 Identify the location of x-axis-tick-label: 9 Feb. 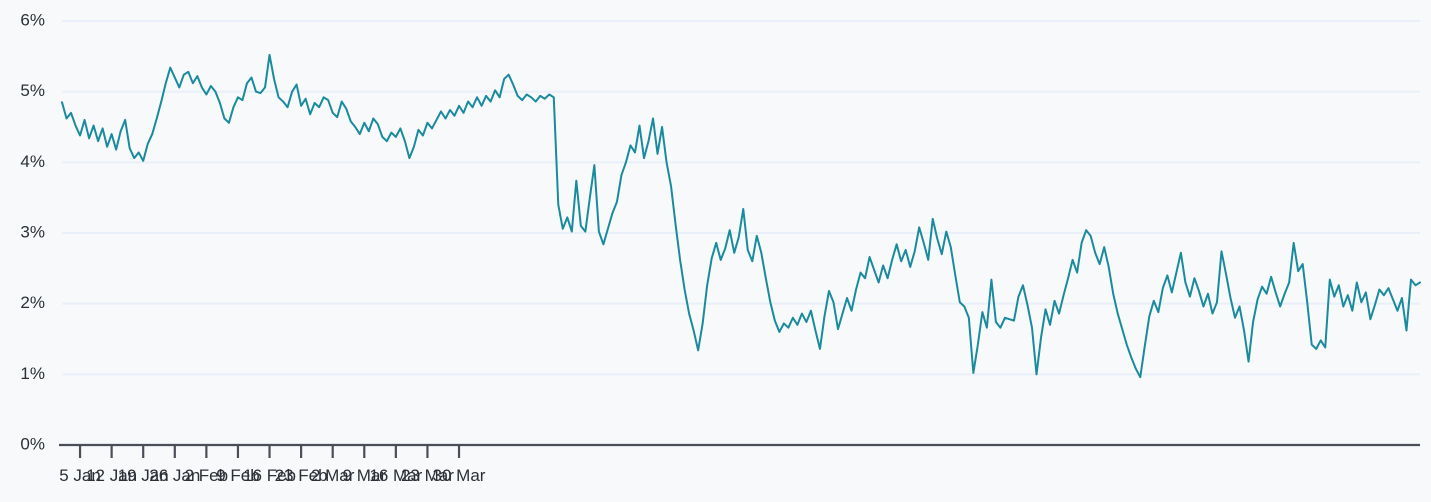
(237, 475).